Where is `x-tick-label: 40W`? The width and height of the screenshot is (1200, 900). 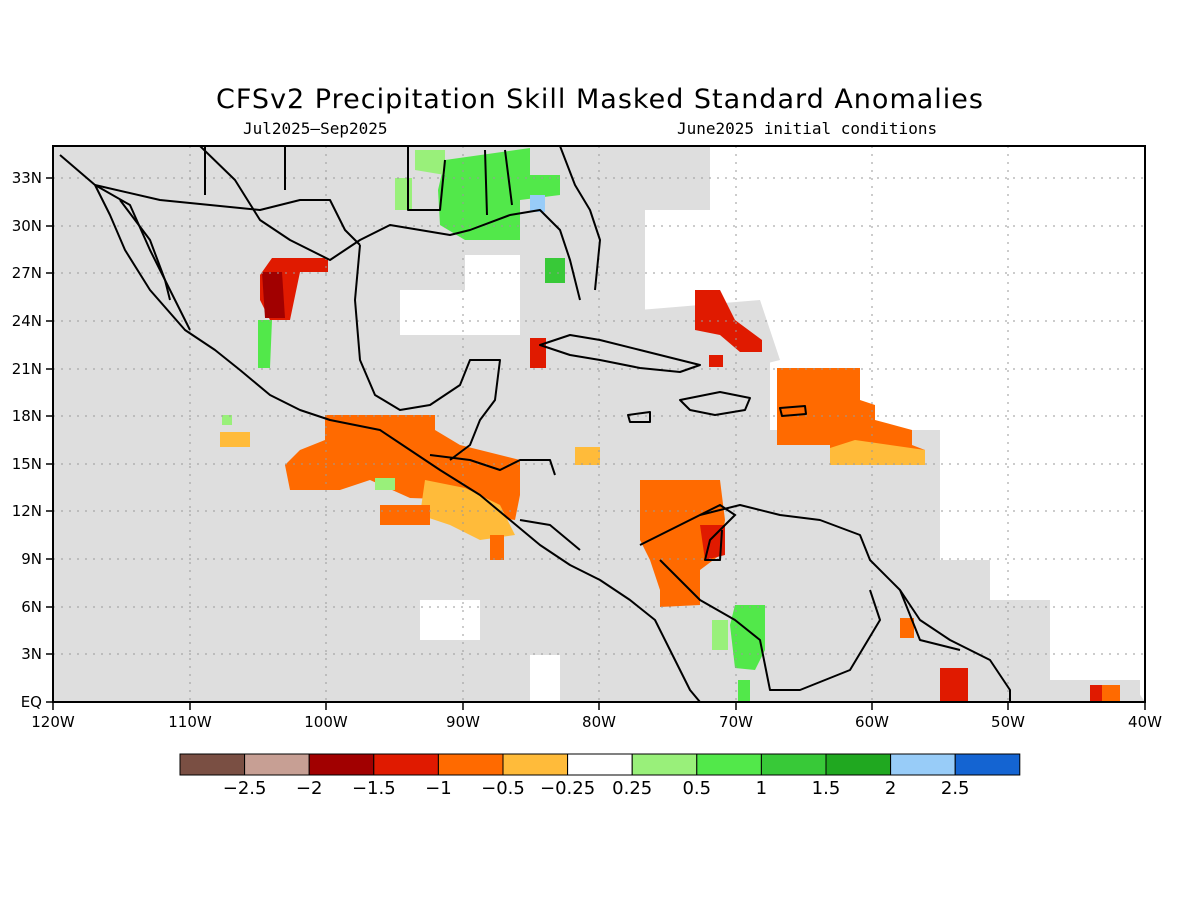 x-tick-label: 40W is located at coordinates (1145, 722).